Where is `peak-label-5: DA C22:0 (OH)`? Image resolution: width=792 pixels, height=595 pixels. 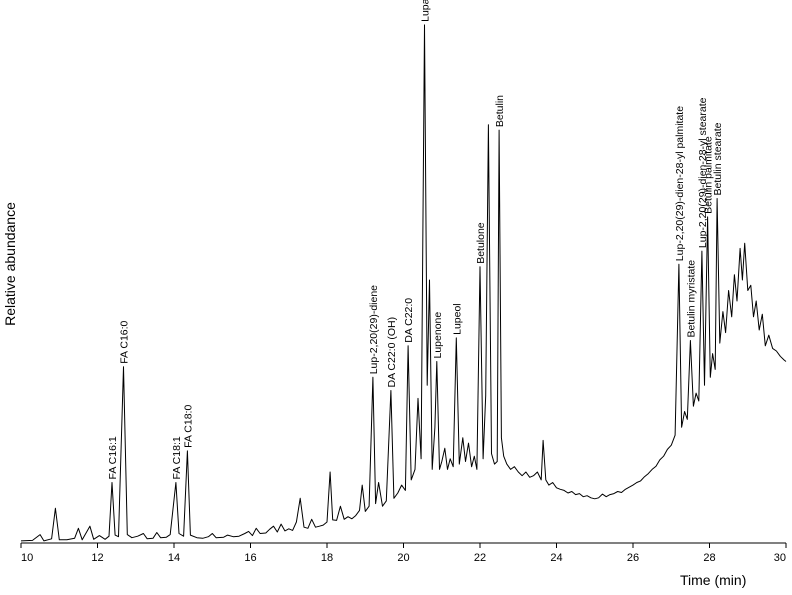
peak-label-5: DA C22:0 (OH) is located at coordinates (392, 352).